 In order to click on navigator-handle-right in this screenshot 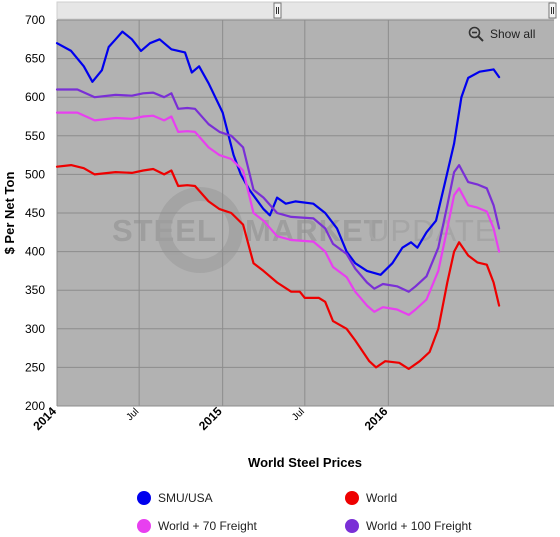, I will do `click(552, 10)`.